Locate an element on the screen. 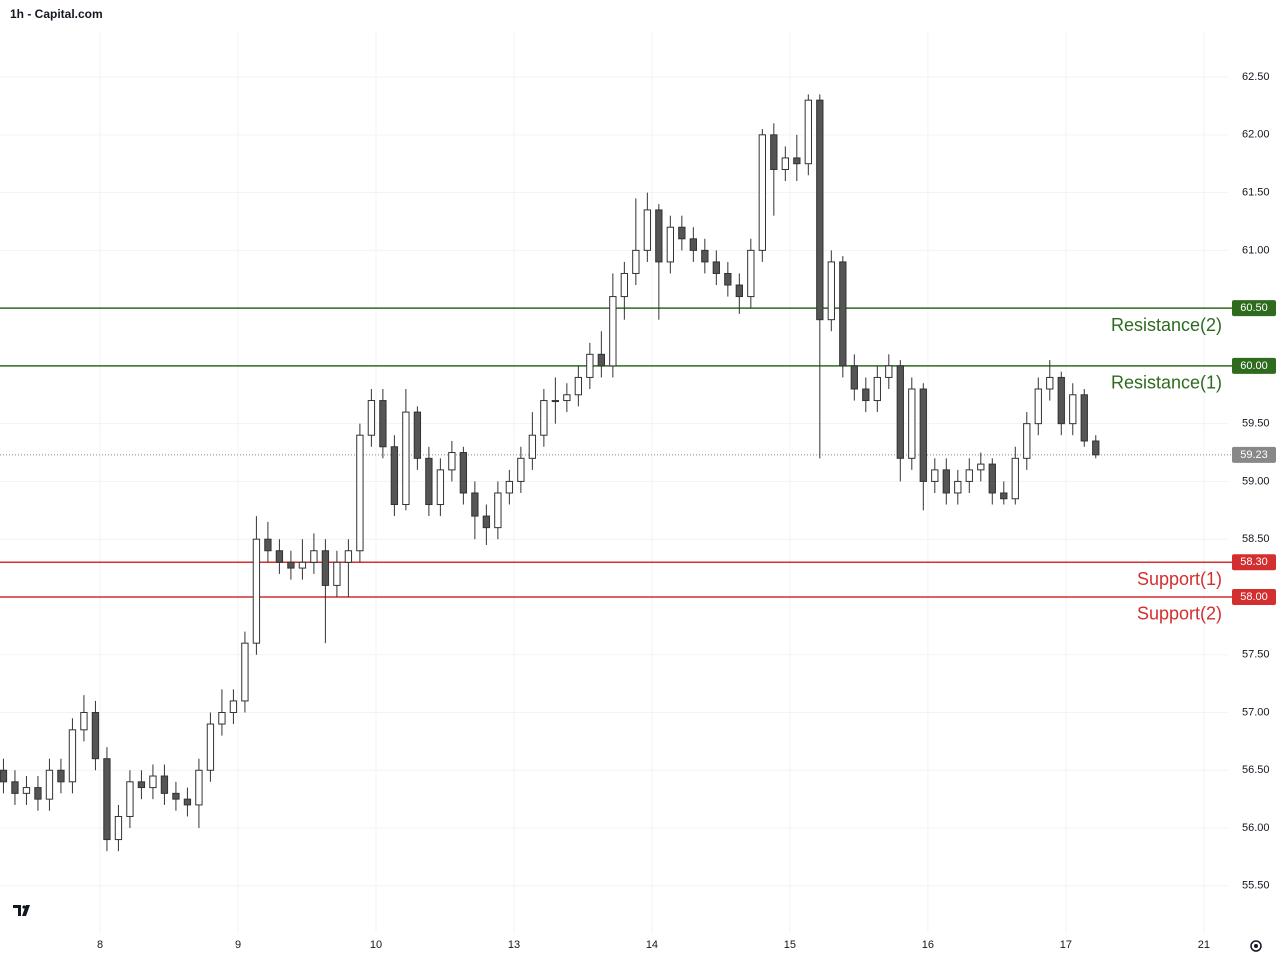  x-tick-label: 9 is located at coordinates (238, 945).